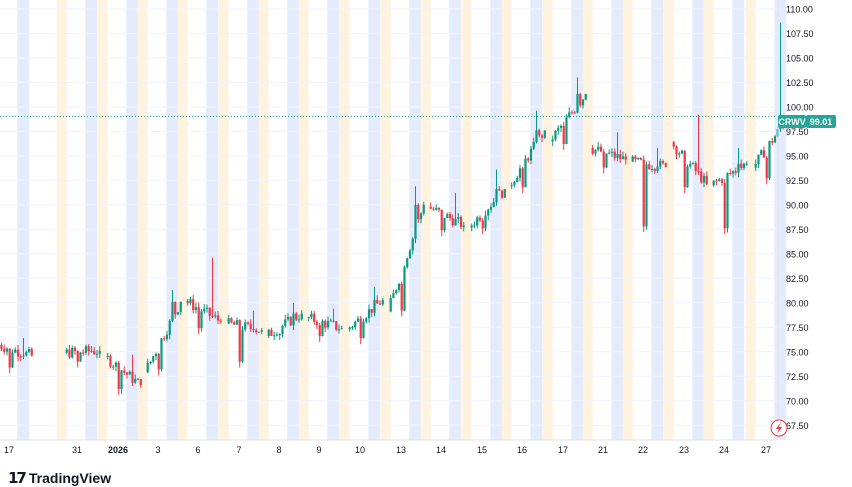 The width and height of the screenshot is (852, 487). I want to click on last-price-badge-bg, so click(821, 121).